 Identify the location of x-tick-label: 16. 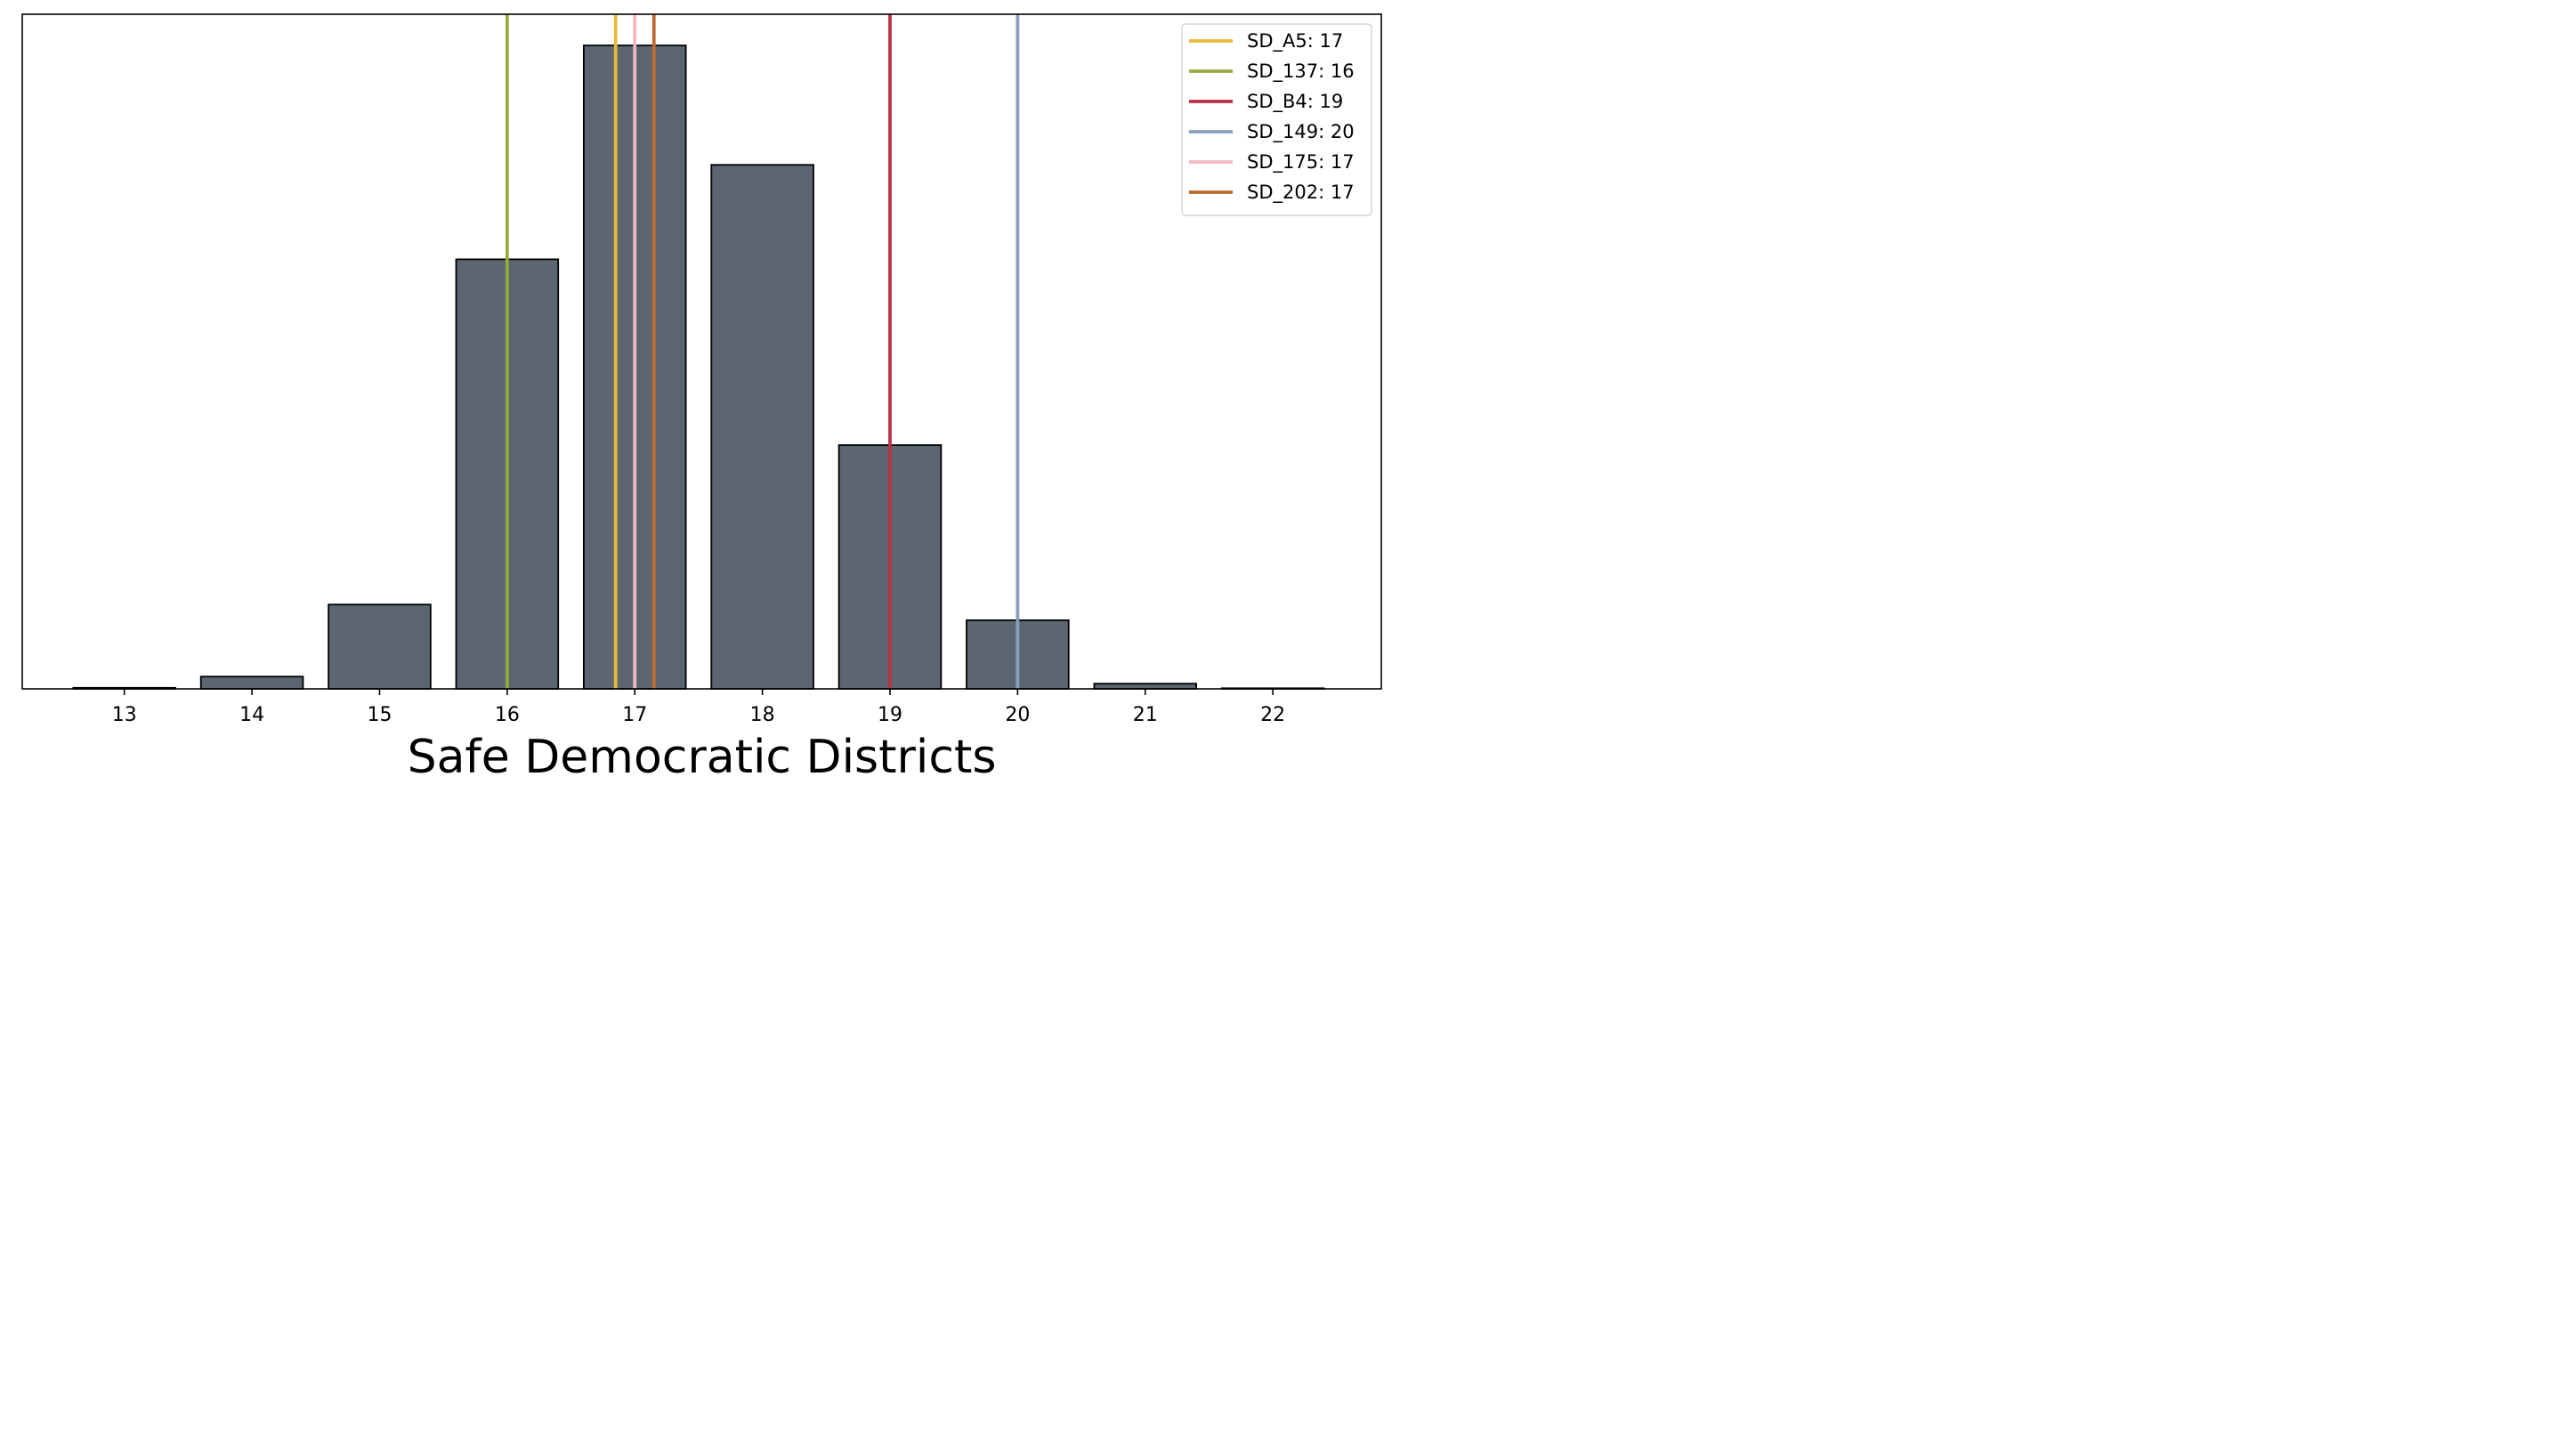
(507, 715).